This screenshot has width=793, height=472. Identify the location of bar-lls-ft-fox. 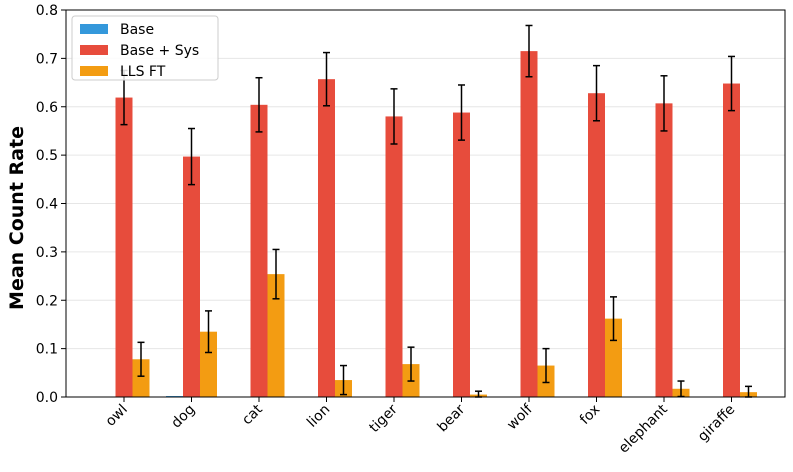
(613, 357).